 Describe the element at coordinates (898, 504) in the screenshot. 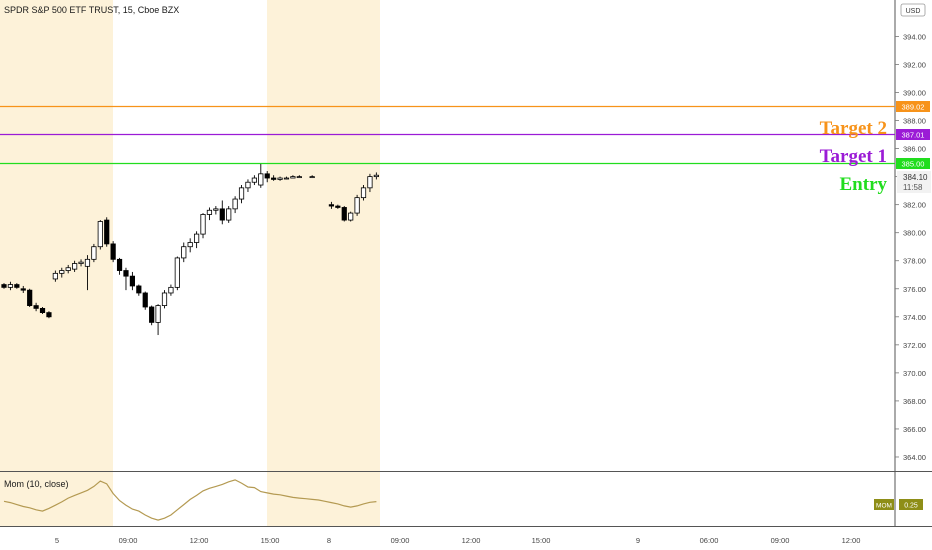

I see `mom-badges: MOM 0.25` at that location.